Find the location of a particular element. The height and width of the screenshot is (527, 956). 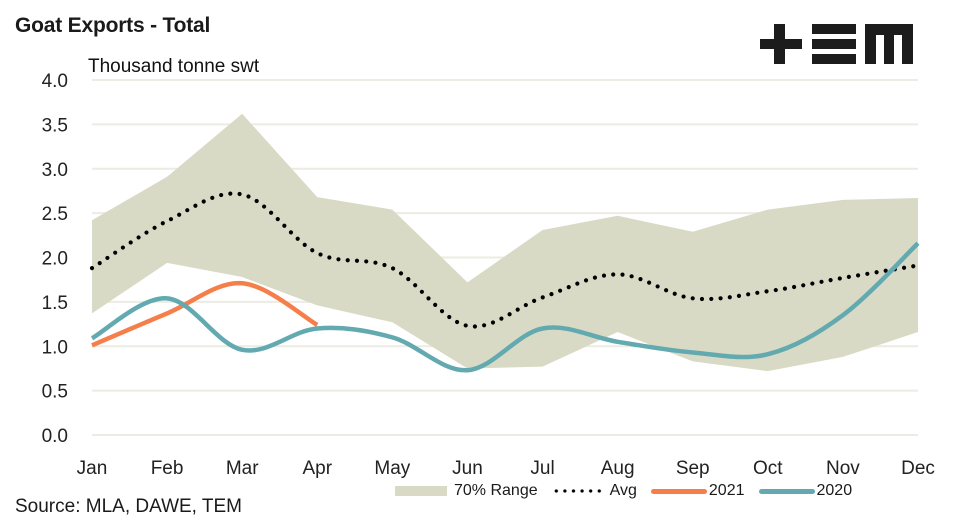

legend: 70% Range Avg 2021 2020 is located at coordinates (630, 491).